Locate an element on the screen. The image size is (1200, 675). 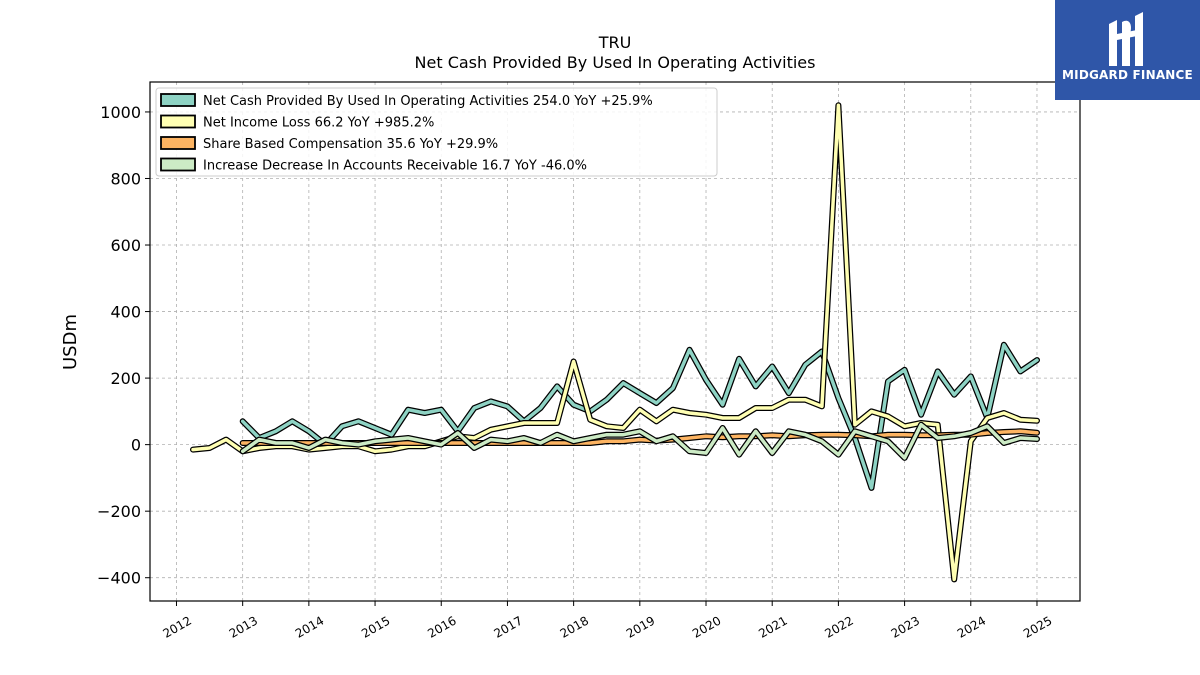
y-tick-label: −200 is located at coordinates (119, 511).